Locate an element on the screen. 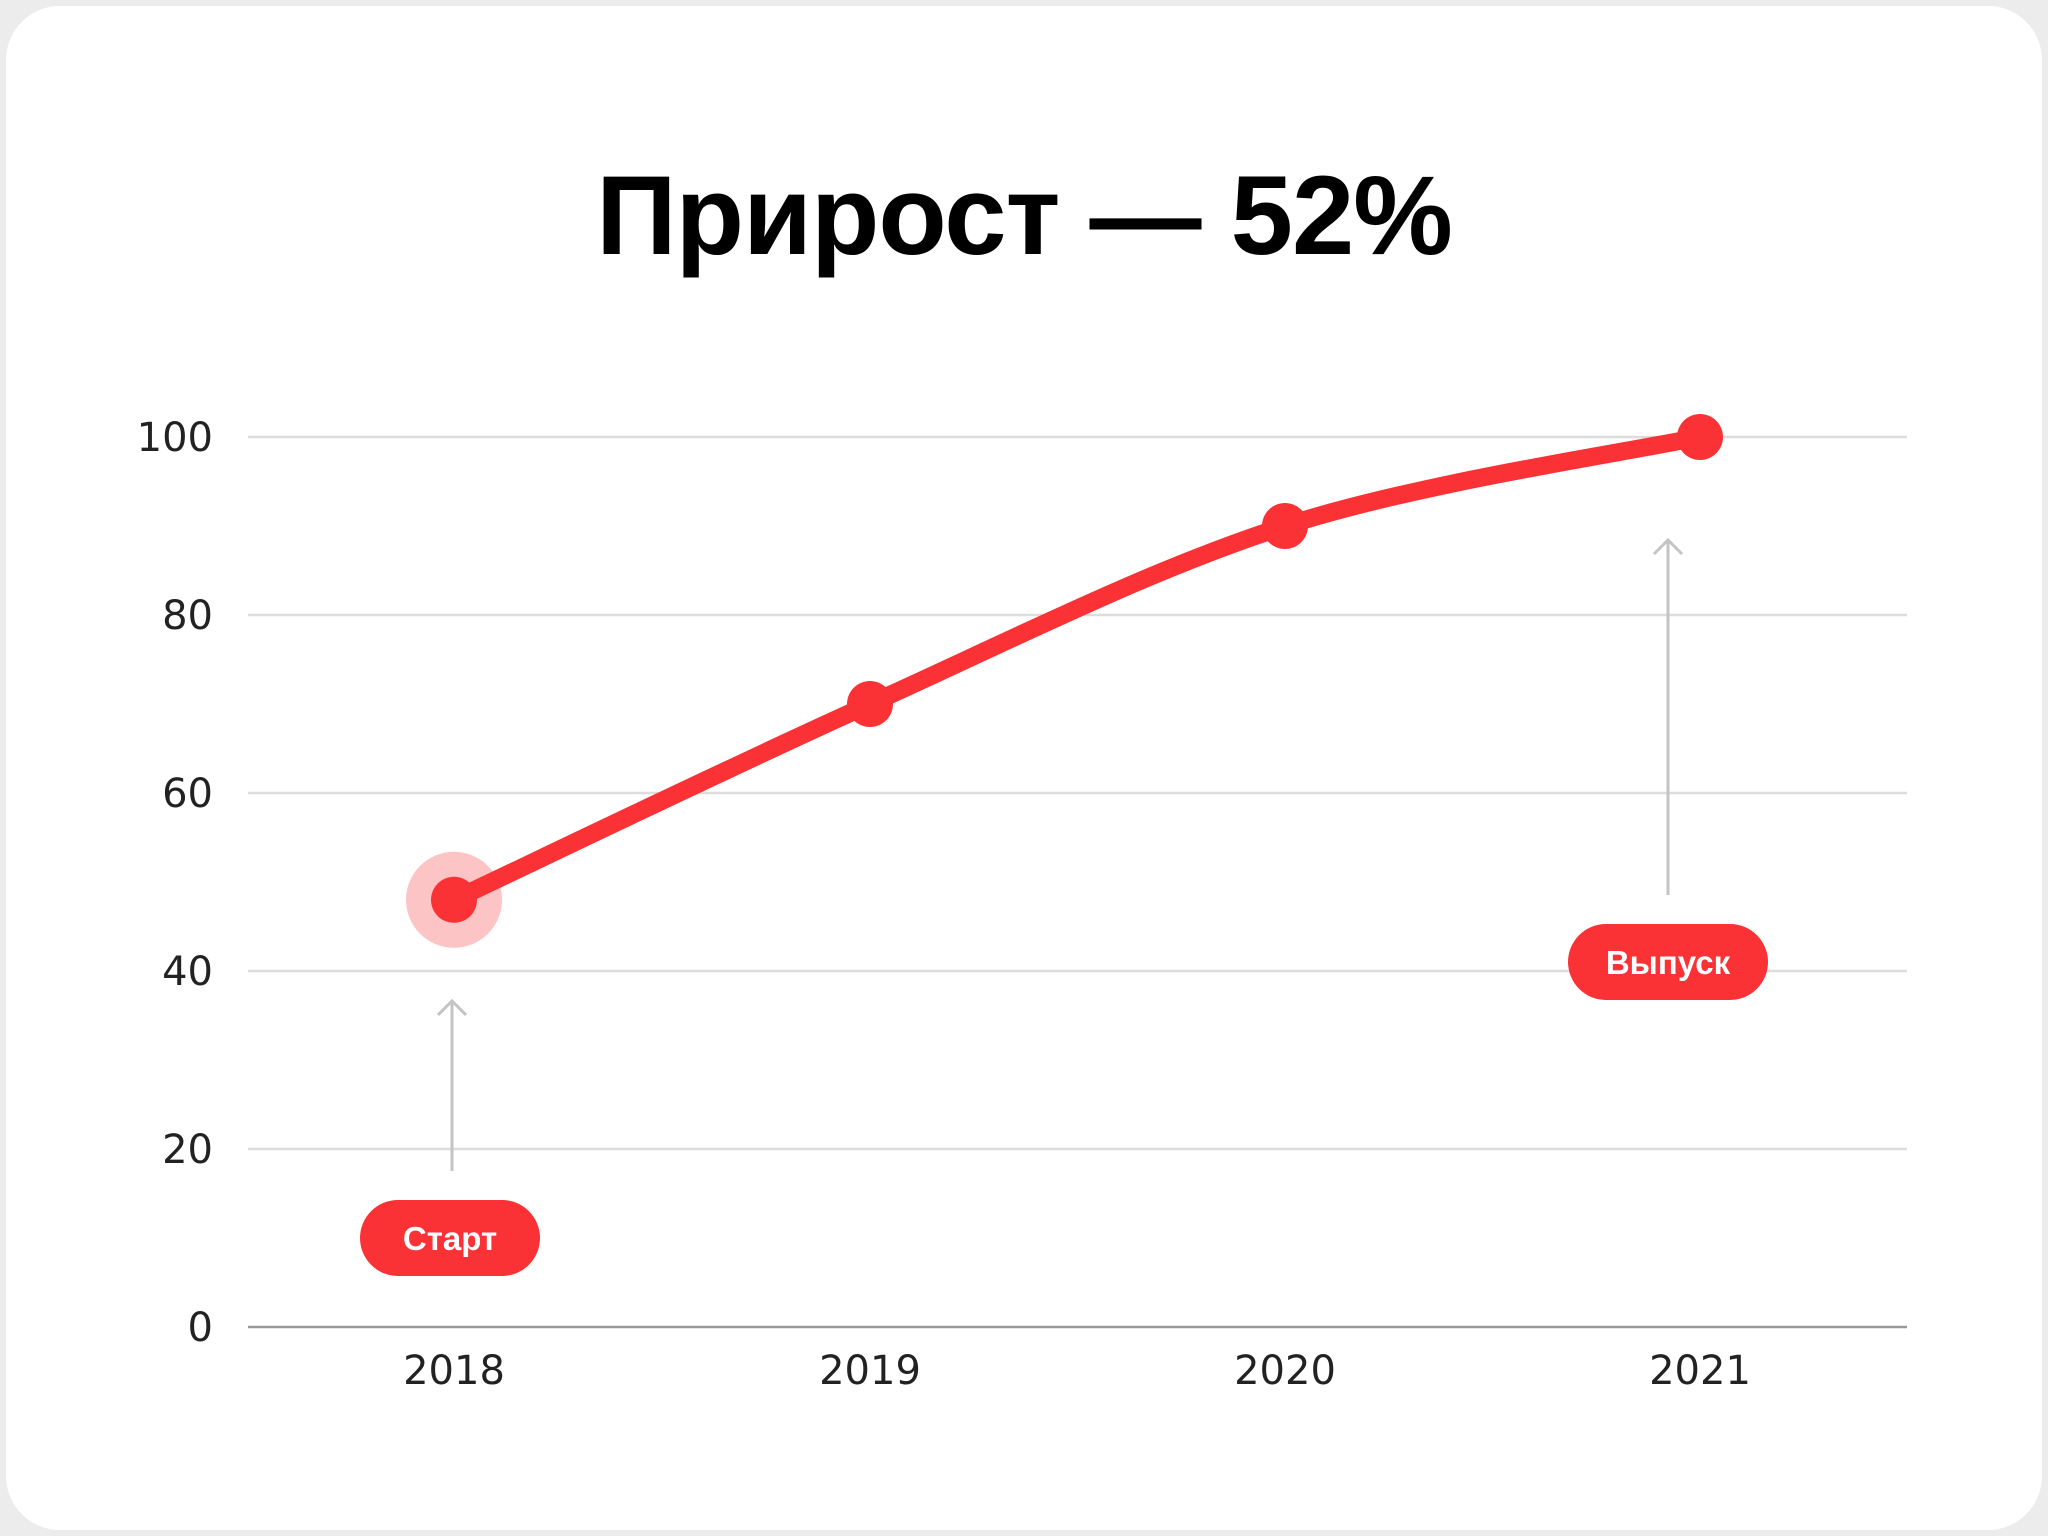 Image resolution: width=2048 pixels, height=1536 pixels. annotation-label: Старт is located at coordinates (450, 1238).